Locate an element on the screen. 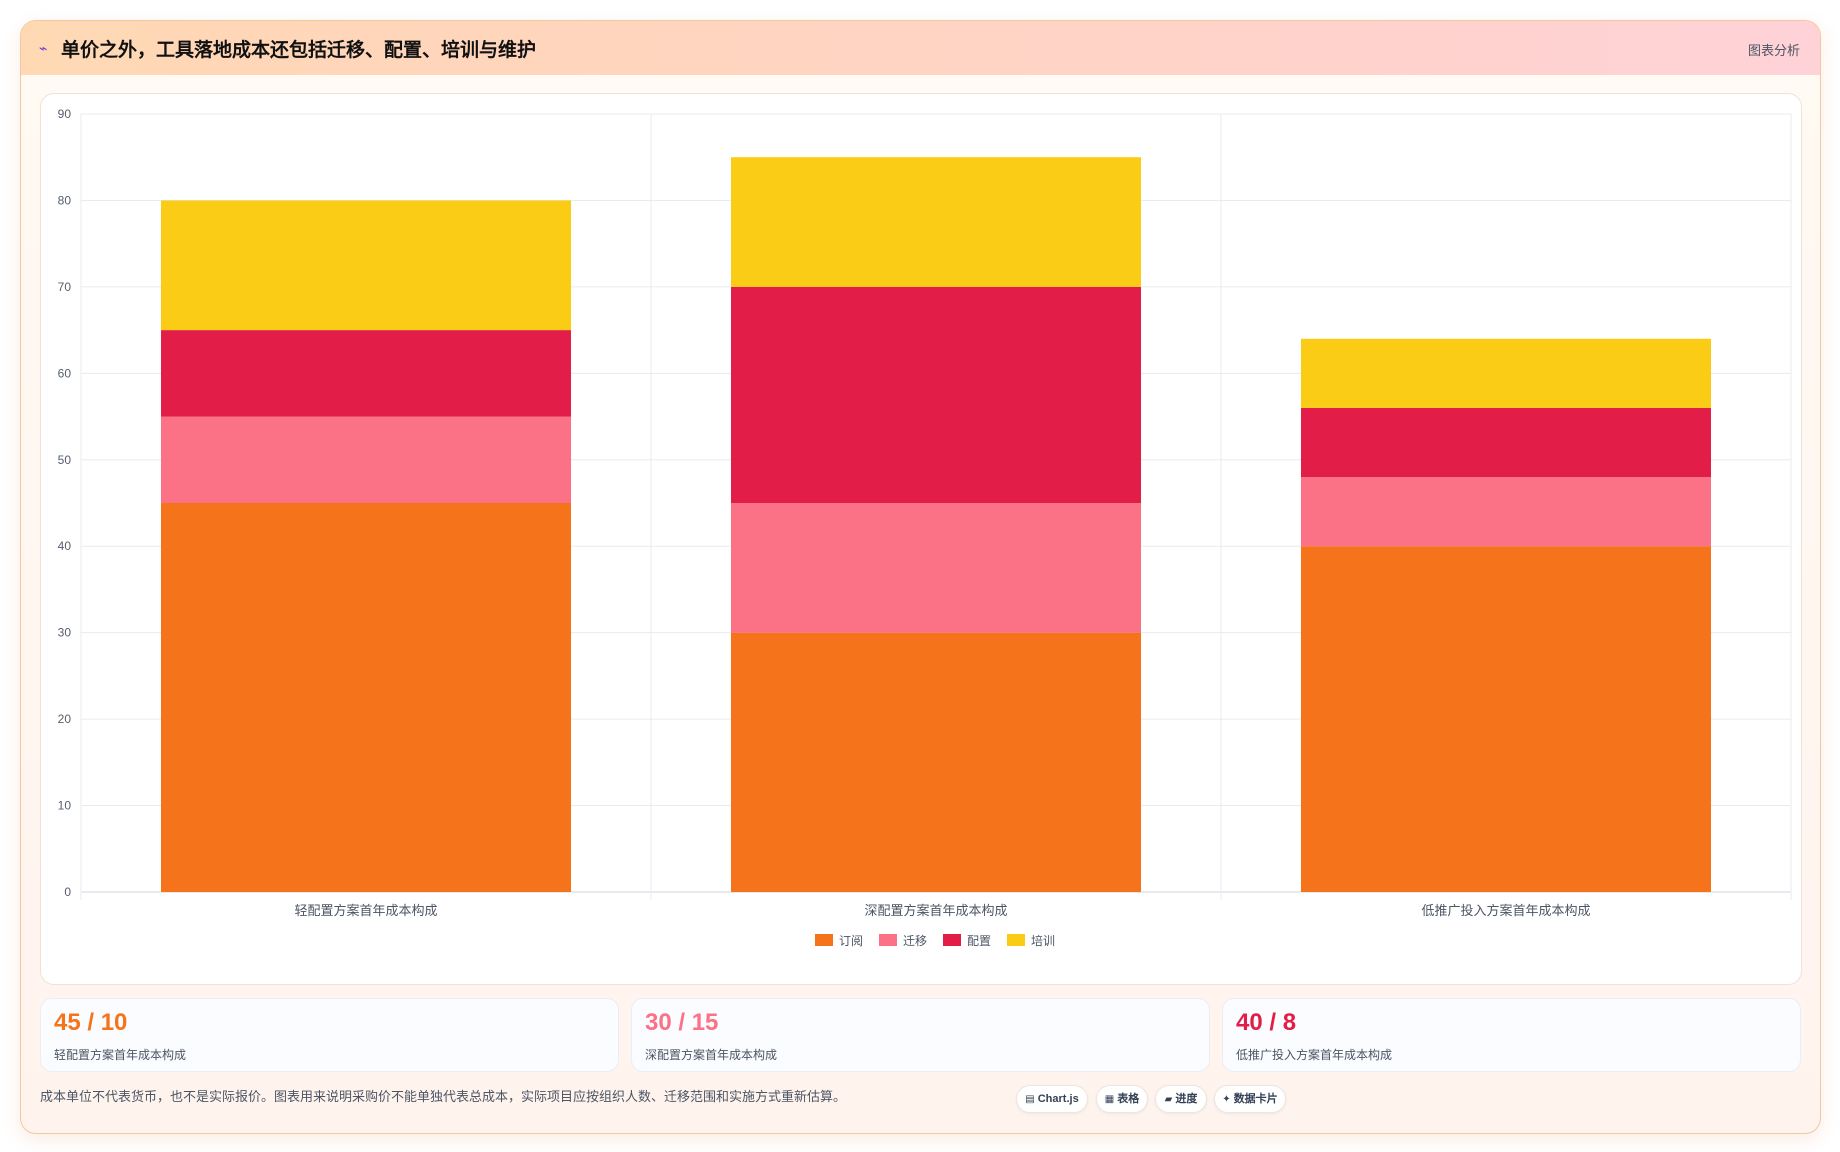 Image resolution: width=1840 pixels, height=1152 pixels. x-tick-label: 深配置方案首年成本构成 is located at coordinates (935, 910).